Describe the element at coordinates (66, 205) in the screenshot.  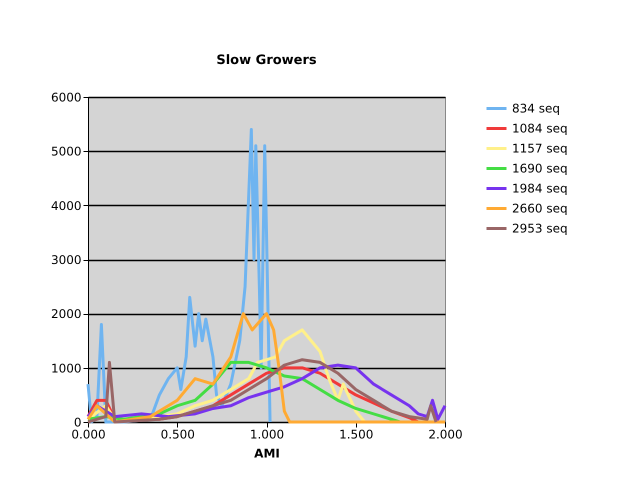
I see `y-tick-label: 4000` at that location.